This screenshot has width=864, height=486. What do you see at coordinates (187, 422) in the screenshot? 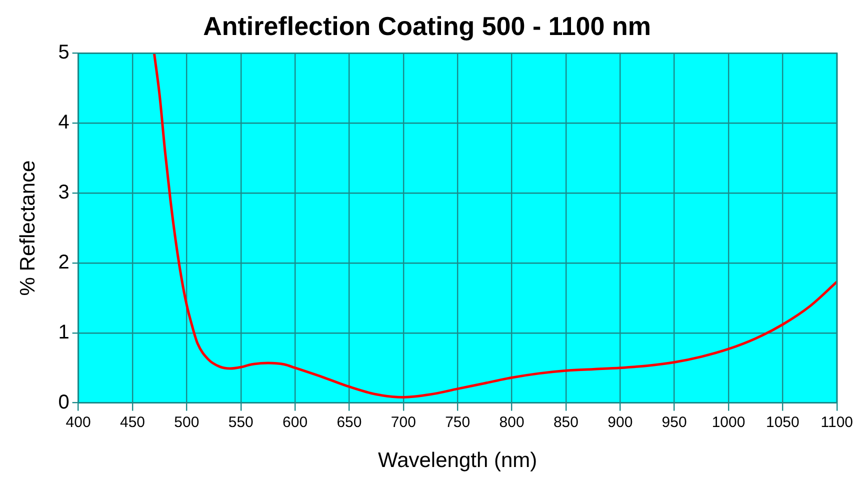
I see `x-tick-label: 500` at bounding box center [187, 422].